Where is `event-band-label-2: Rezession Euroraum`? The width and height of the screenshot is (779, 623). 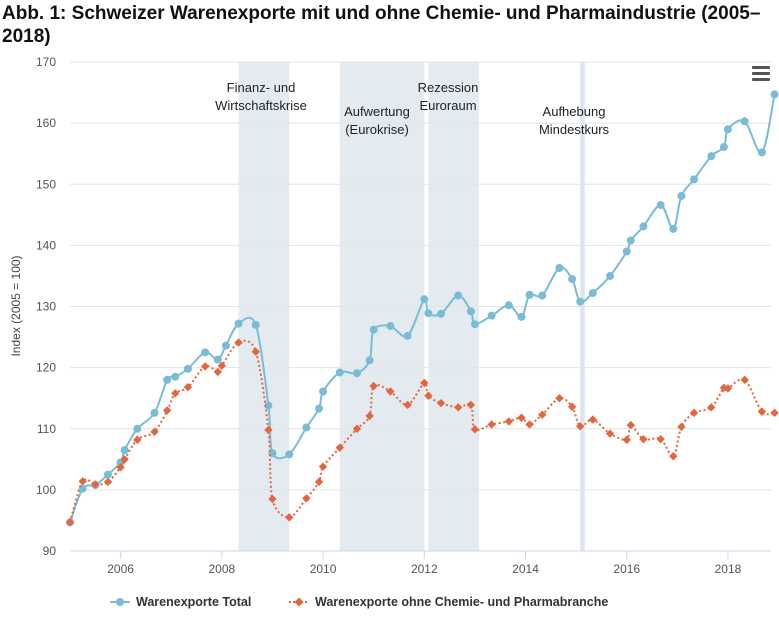
event-band-label-2: Rezession Euroraum is located at coordinates (448, 96).